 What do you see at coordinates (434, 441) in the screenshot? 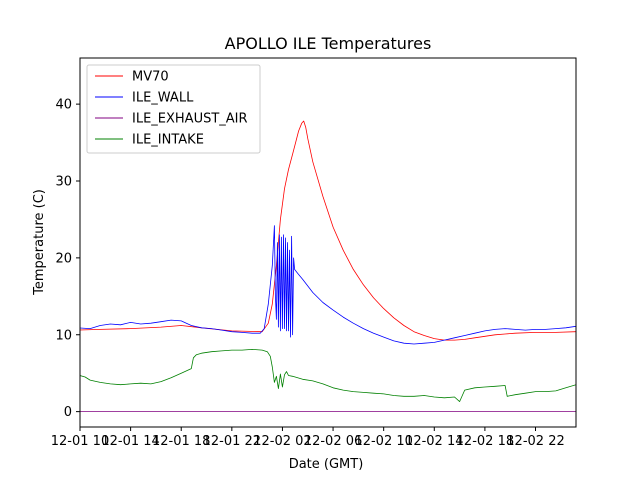
I see `x-tick-label: 12-02 14` at bounding box center [434, 441].